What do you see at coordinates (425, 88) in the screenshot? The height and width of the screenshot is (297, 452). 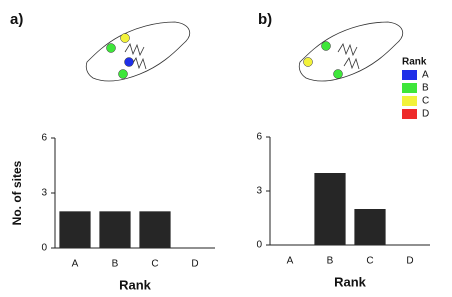 I see `legend-label: B` at bounding box center [425, 88].